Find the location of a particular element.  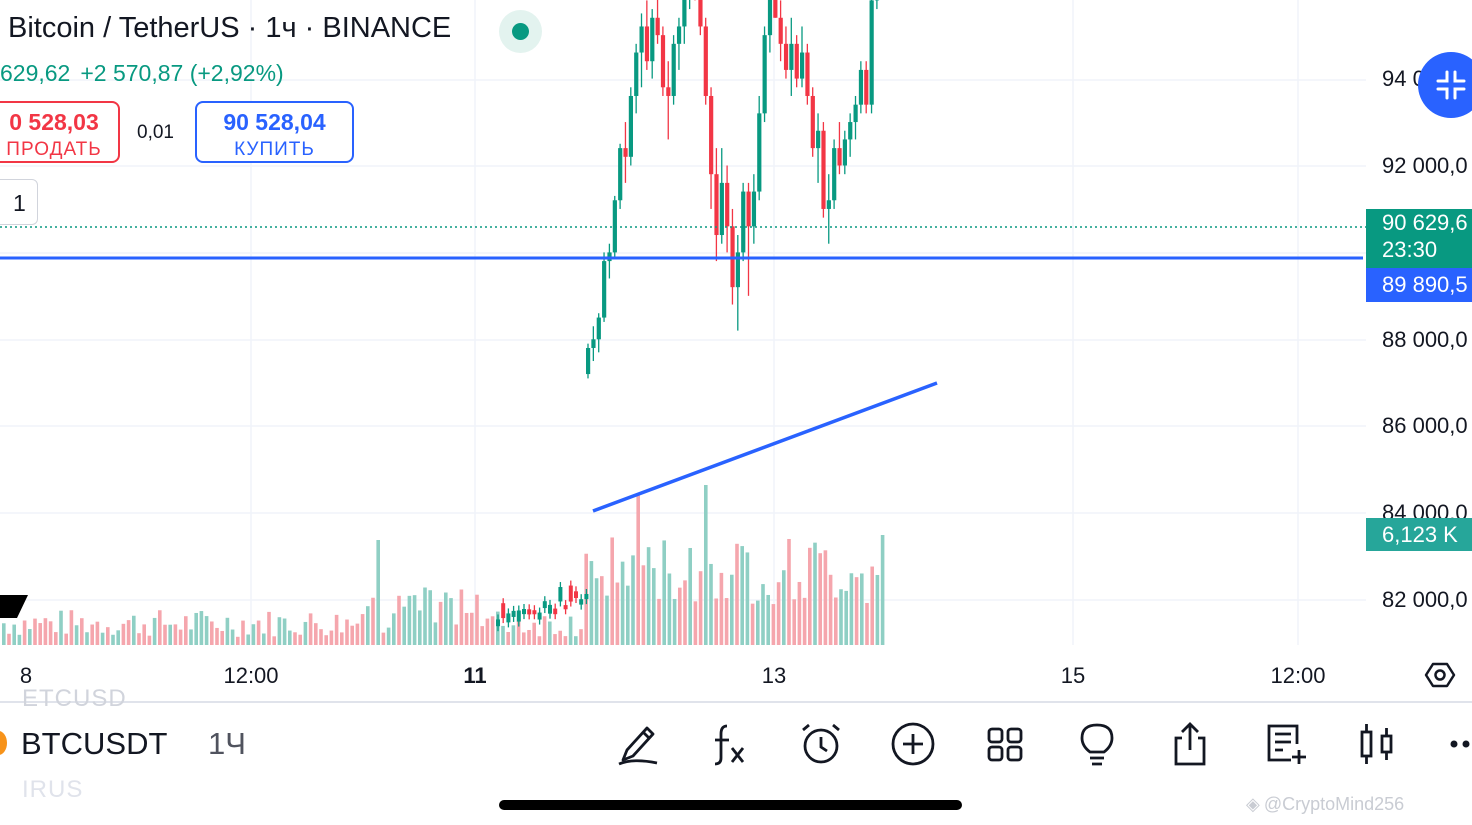

collapse-button is located at coordinates (1445, 85).